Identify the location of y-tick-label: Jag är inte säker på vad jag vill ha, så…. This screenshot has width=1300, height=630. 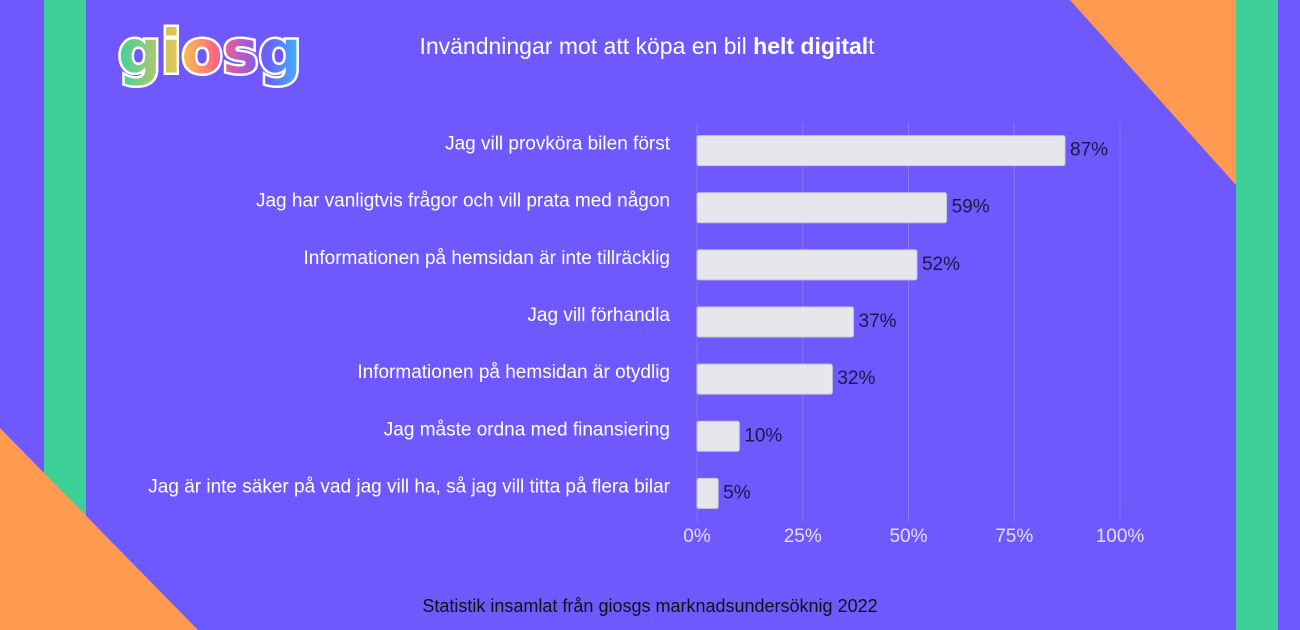
(409, 486).